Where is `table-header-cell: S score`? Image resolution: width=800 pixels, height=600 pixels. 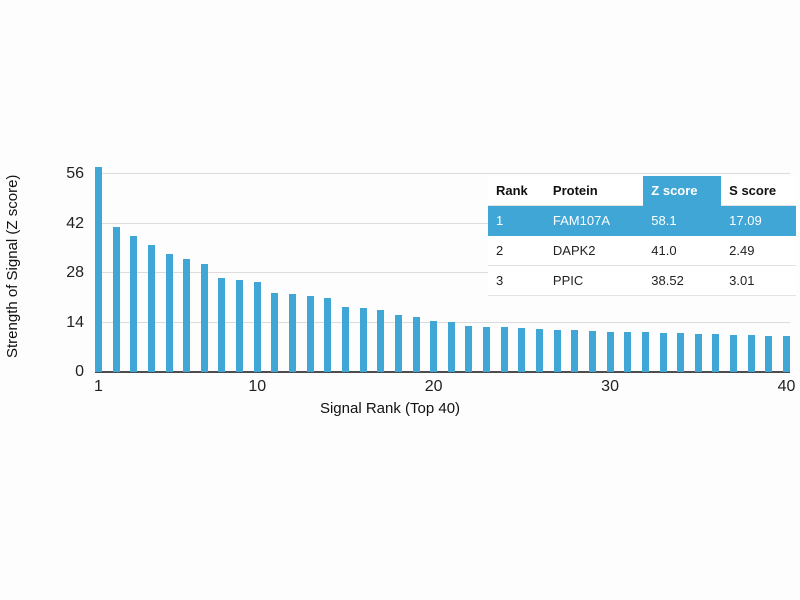 table-header-cell: S score is located at coordinates (758, 191).